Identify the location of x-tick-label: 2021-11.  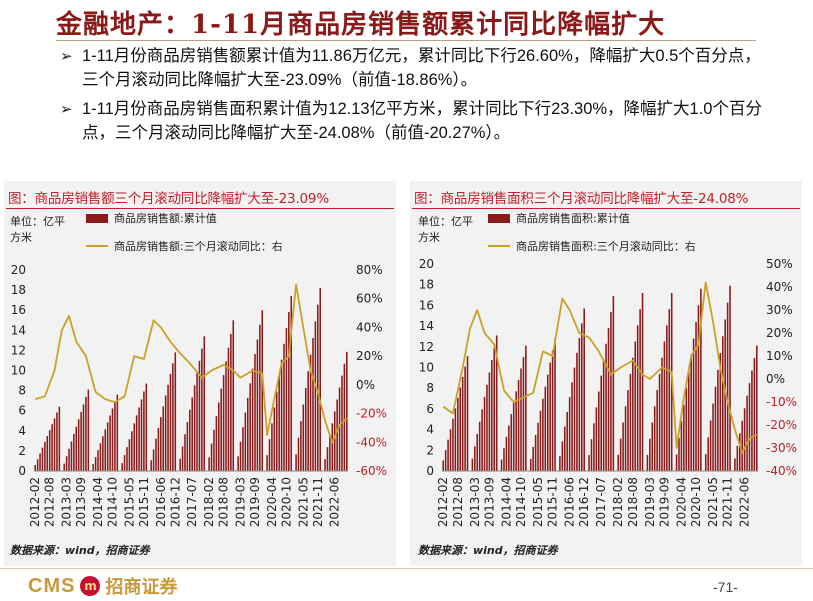
(318, 502).